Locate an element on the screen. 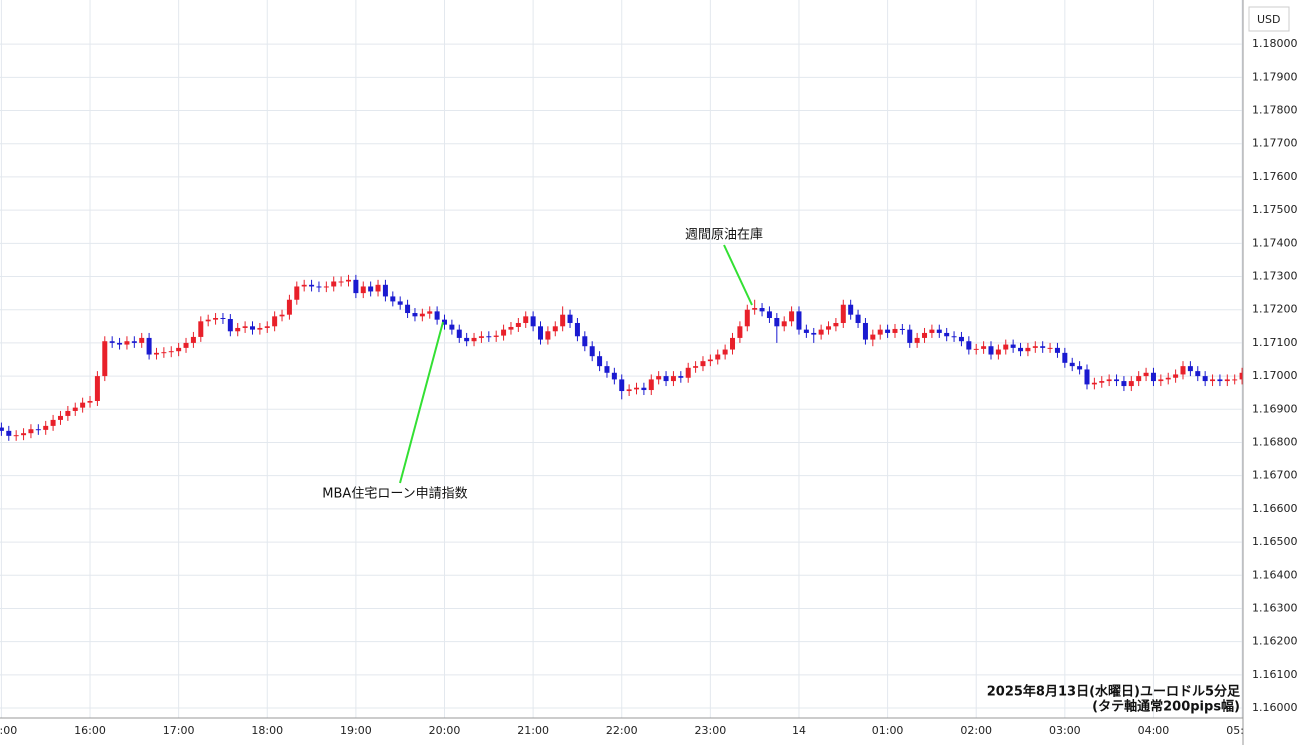  x-tick-label: 05:00 is located at coordinates (1242, 730).